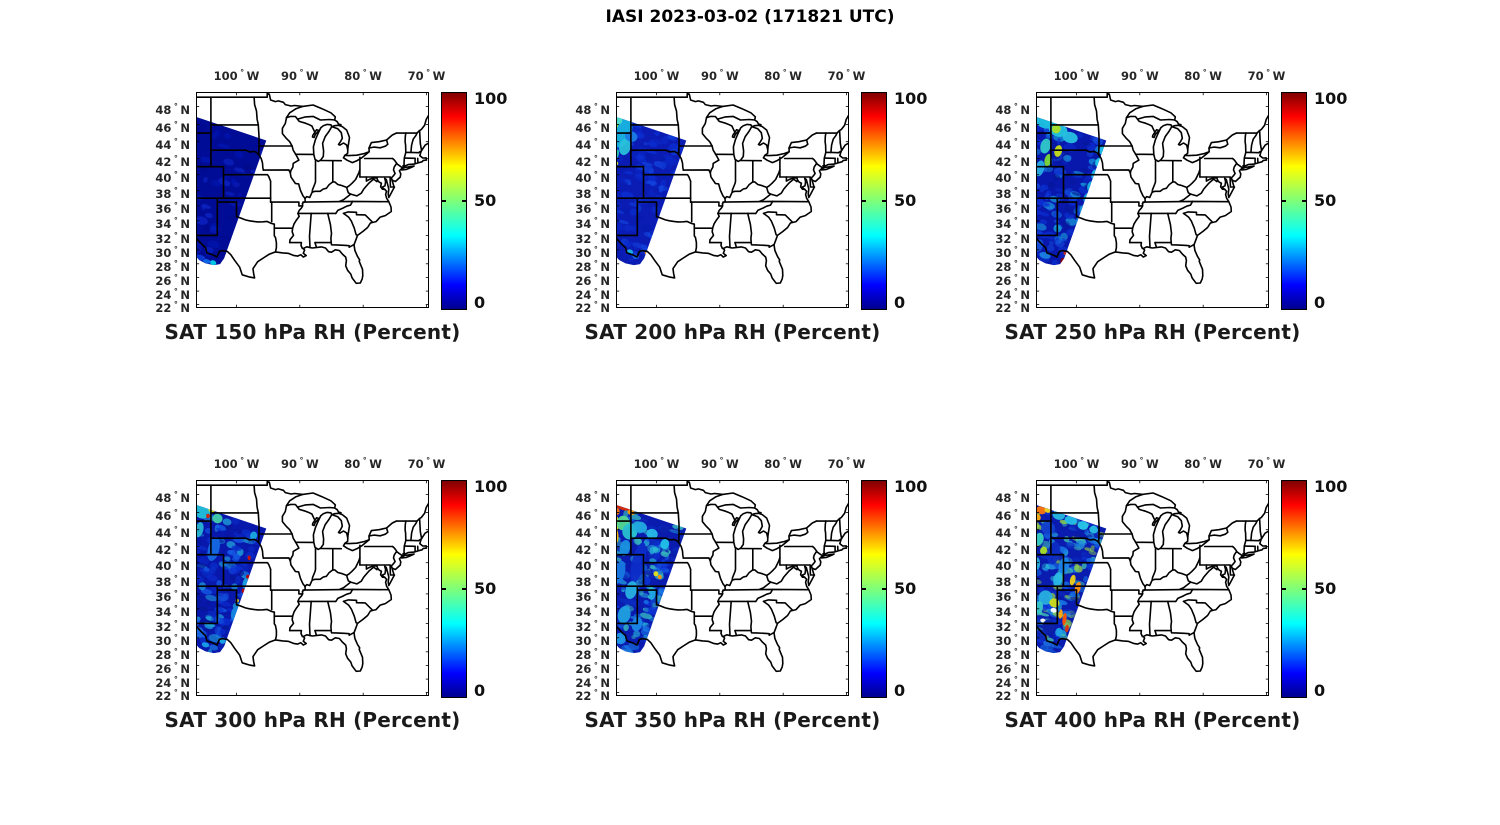 This screenshot has width=1500, height=825. I want to click on panel-title-150: SAT 150 hPa RH (Percent), so click(312, 332).